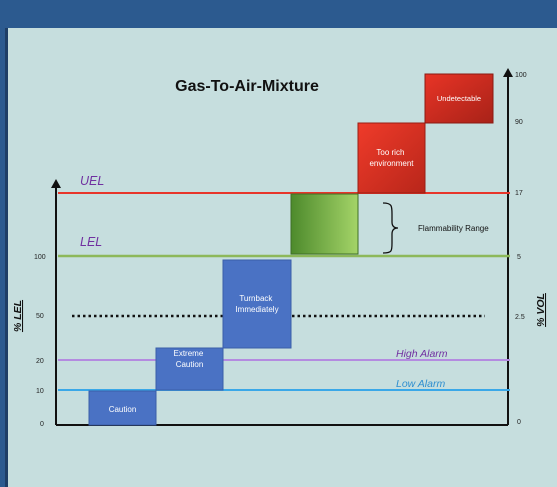 This screenshot has height=487, width=557. Describe the element at coordinates (18, 316) in the screenshot. I see `left-axis-title: % LEL` at that location.